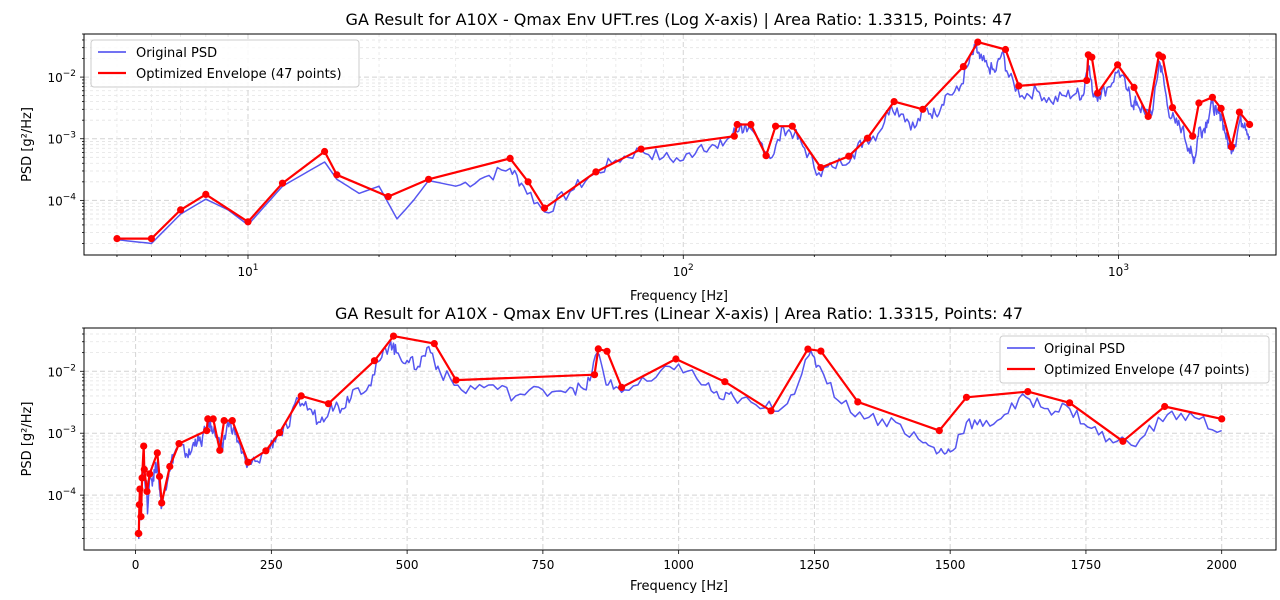  Describe the element at coordinates (950, 565) in the screenshot. I see `x-tick-label: 1500` at that location.